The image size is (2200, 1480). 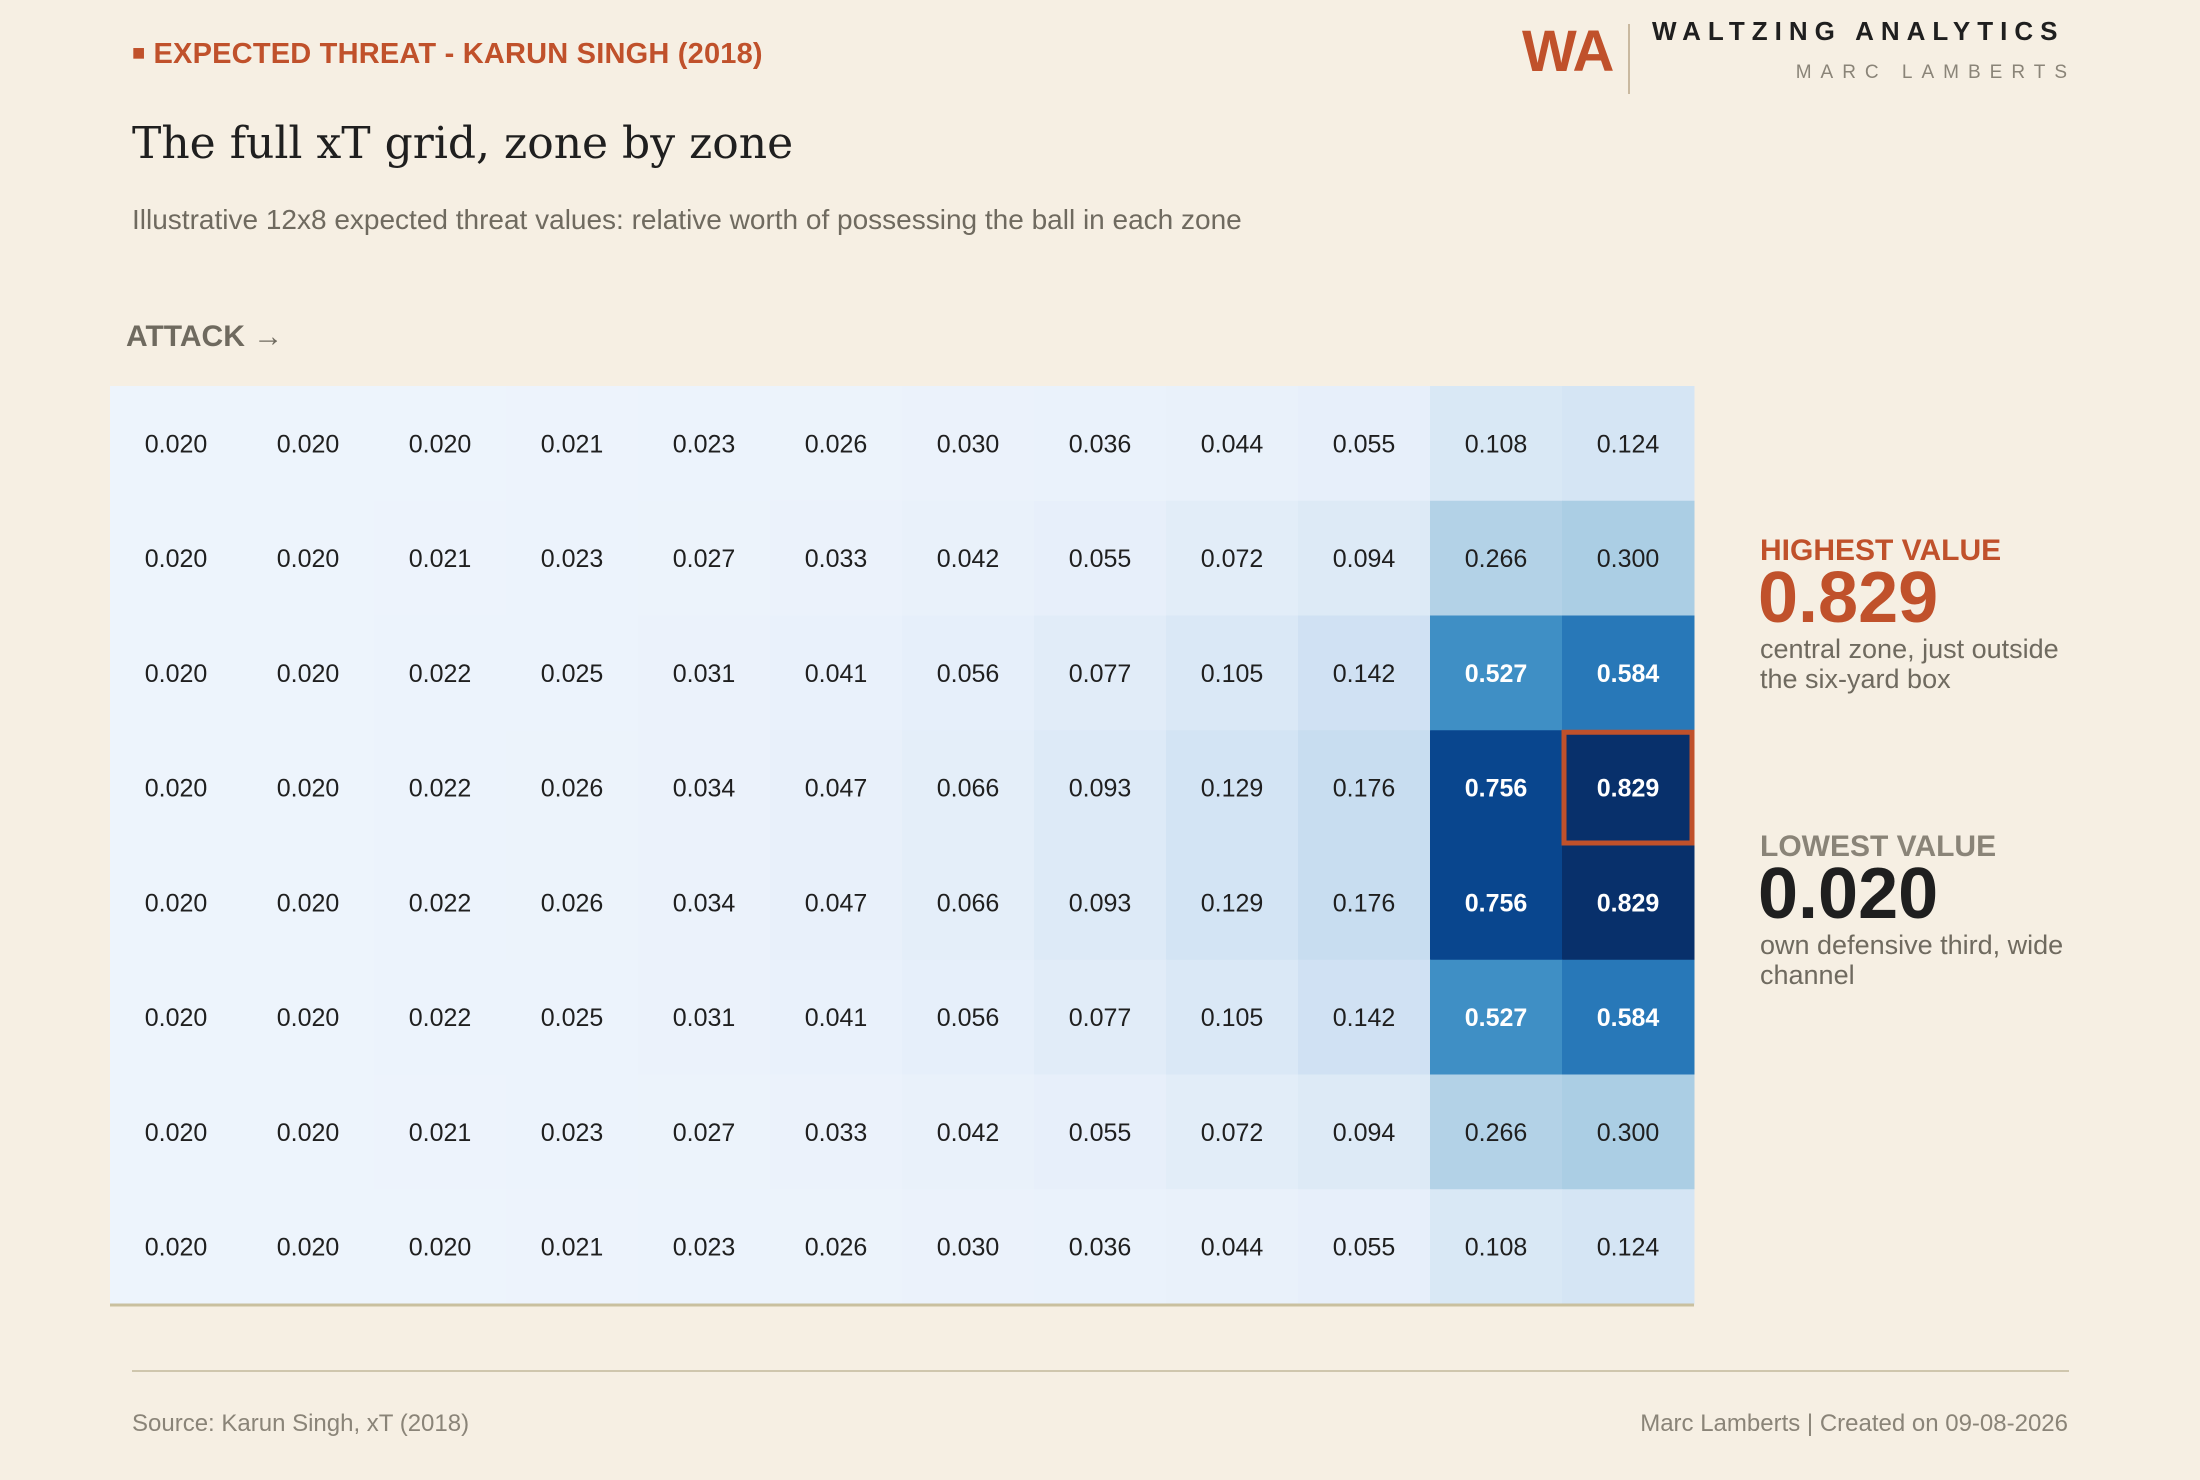 What do you see at coordinates (968, 559) in the screenshot?
I see `heatmap-value-r2-c7: 0.042` at bounding box center [968, 559].